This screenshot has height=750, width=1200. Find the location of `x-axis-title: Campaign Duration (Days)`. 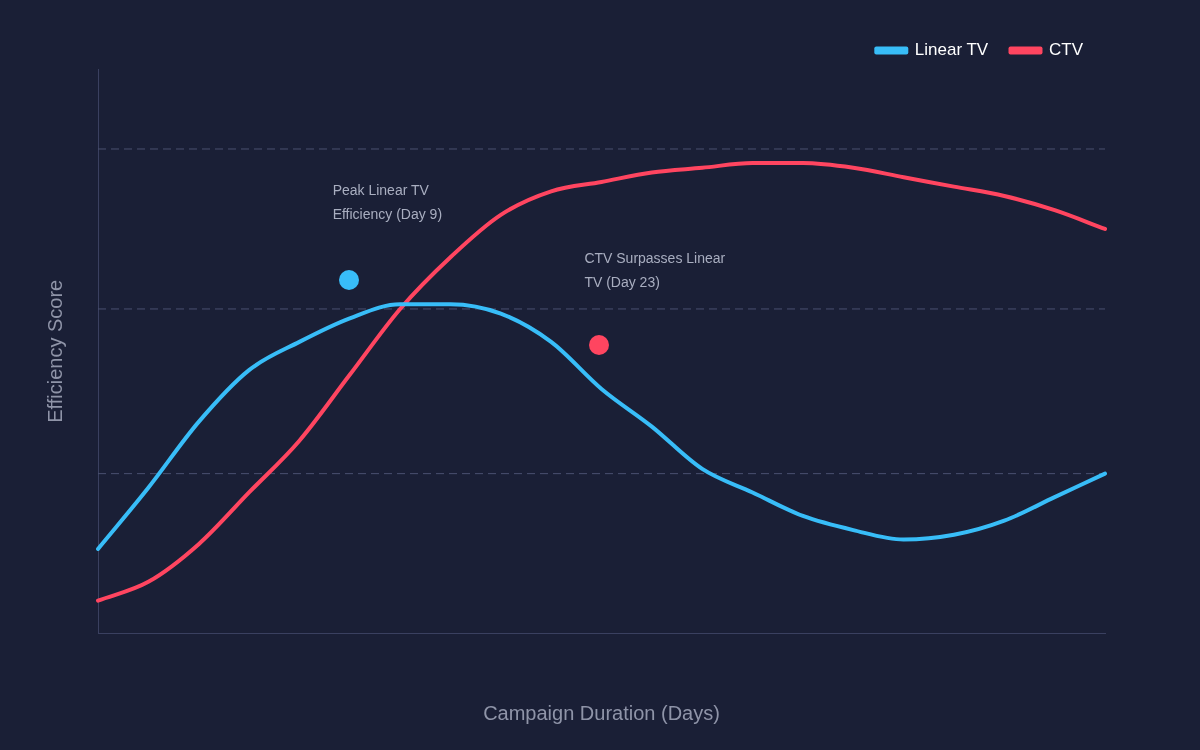

x-axis-title: Campaign Duration (Days) is located at coordinates (601, 712).